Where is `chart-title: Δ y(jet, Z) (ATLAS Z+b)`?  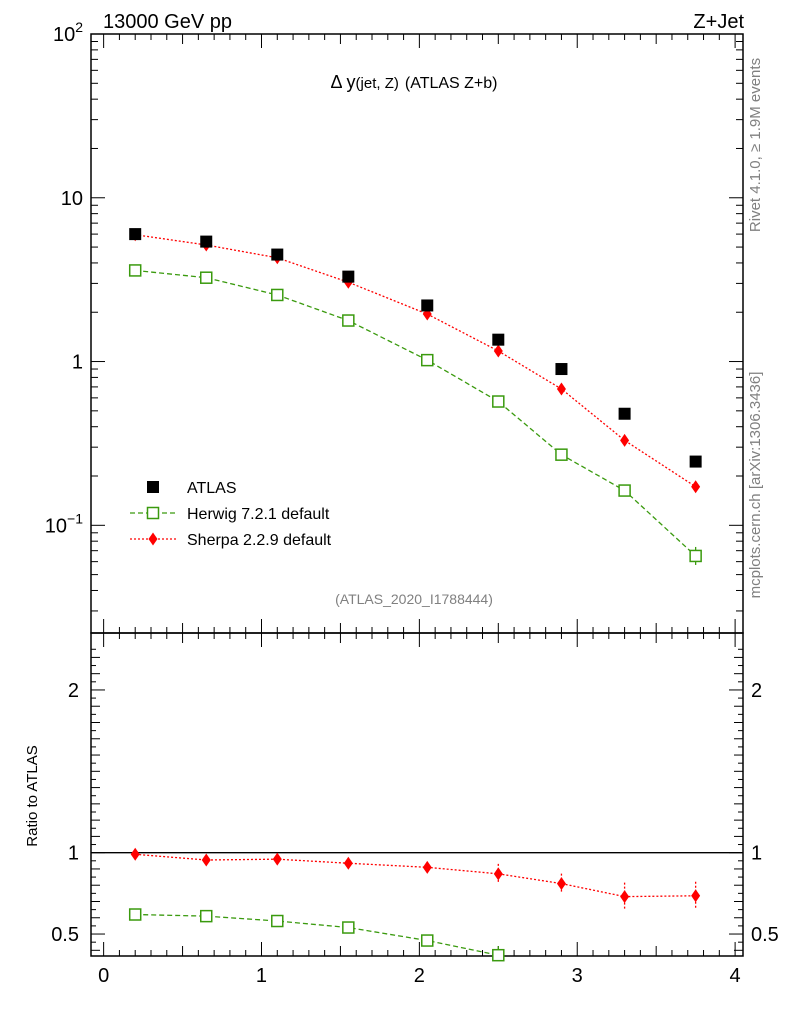
chart-title: Δ y(jet, Z) (ATLAS Z+b) is located at coordinates (414, 82).